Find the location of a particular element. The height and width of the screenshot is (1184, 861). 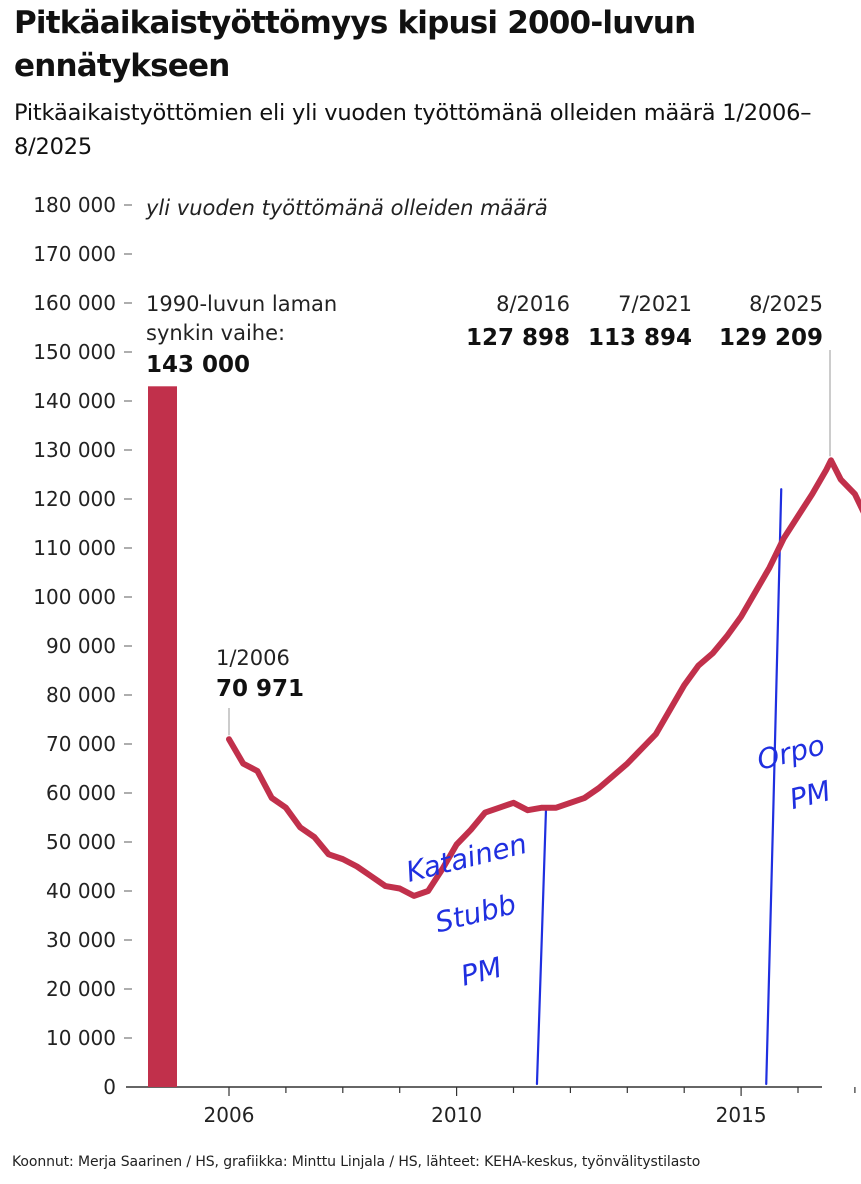

annotation-value: 113 894 is located at coordinates (640, 338).